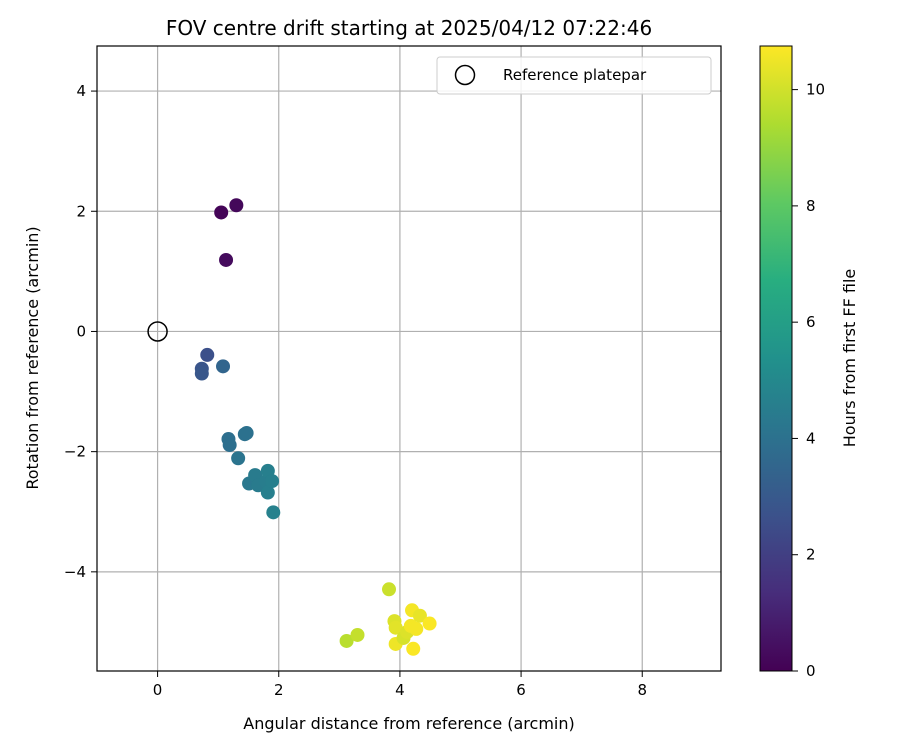 Image resolution: width=900 pixels, height=750 pixels. What do you see at coordinates (465, 75) in the screenshot?
I see `legend-marker` at bounding box center [465, 75].